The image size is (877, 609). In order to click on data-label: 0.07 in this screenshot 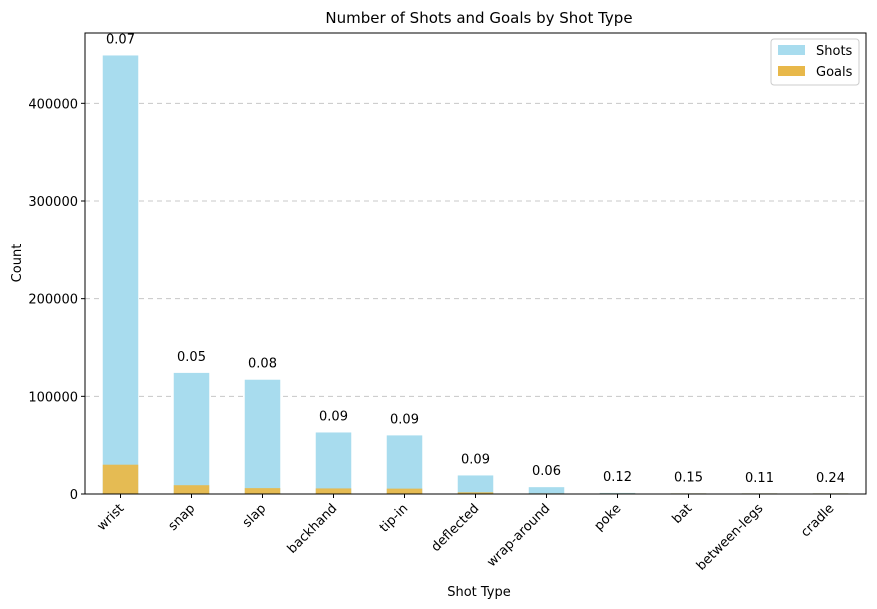, I will do `click(120, 39)`.